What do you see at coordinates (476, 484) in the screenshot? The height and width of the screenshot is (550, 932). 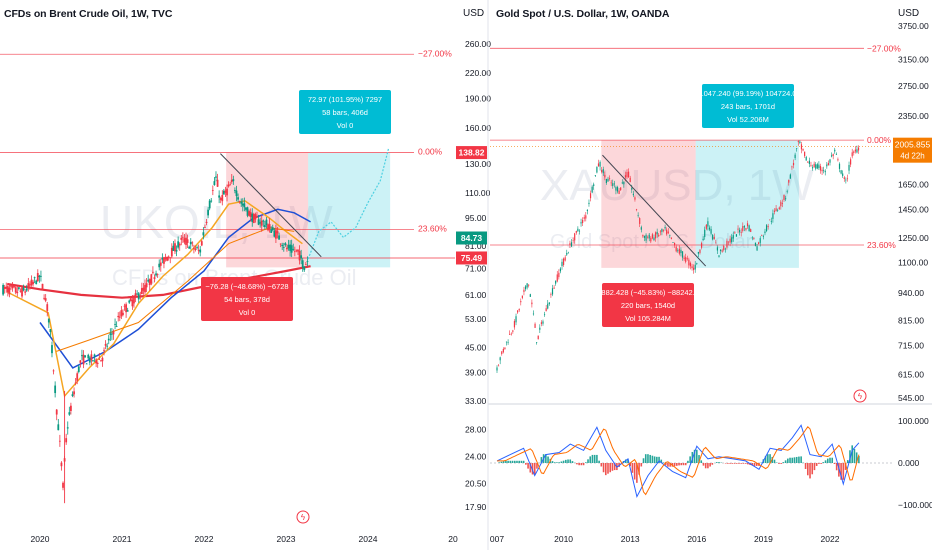 I see `left-y-tick-16: 20.50` at bounding box center [476, 484].